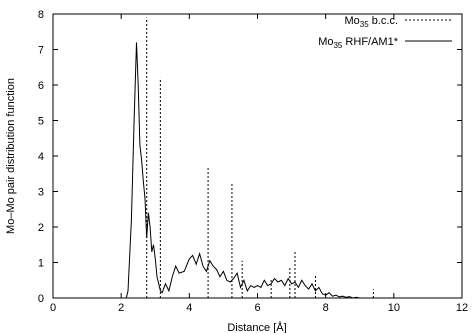  Describe the element at coordinates (121, 308) in the screenshot. I see `x-tick-label: 2` at that location.